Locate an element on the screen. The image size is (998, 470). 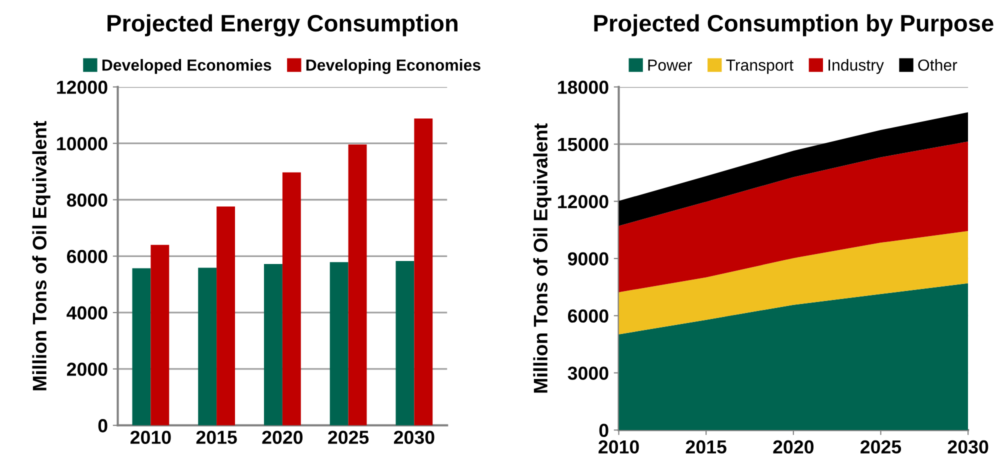
y-tick-label: 2000 is located at coordinates (87, 369).